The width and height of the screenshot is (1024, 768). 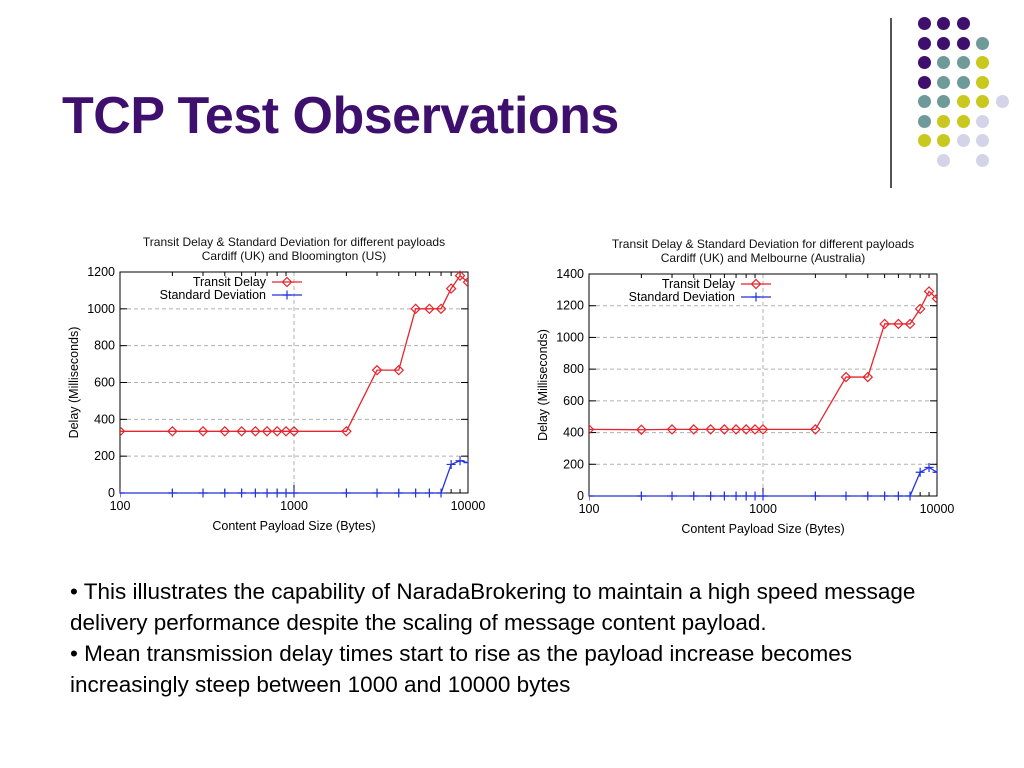 I want to click on plot-frame, so click(x=763, y=385).